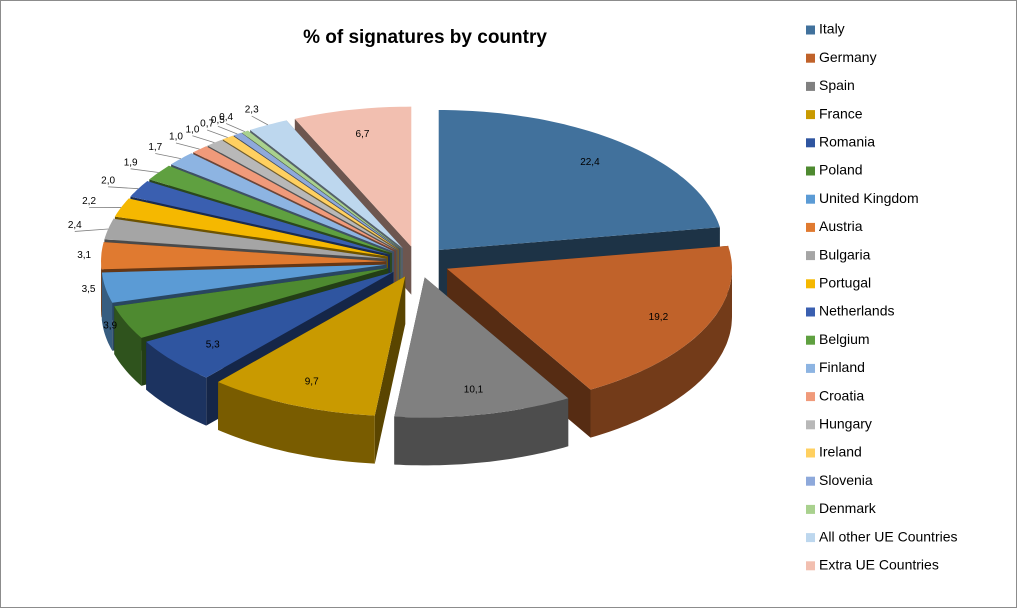  What do you see at coordinates (837, 85) in the screenshot?
I see `legend-label: Spain` at bounding box center [837, 85].